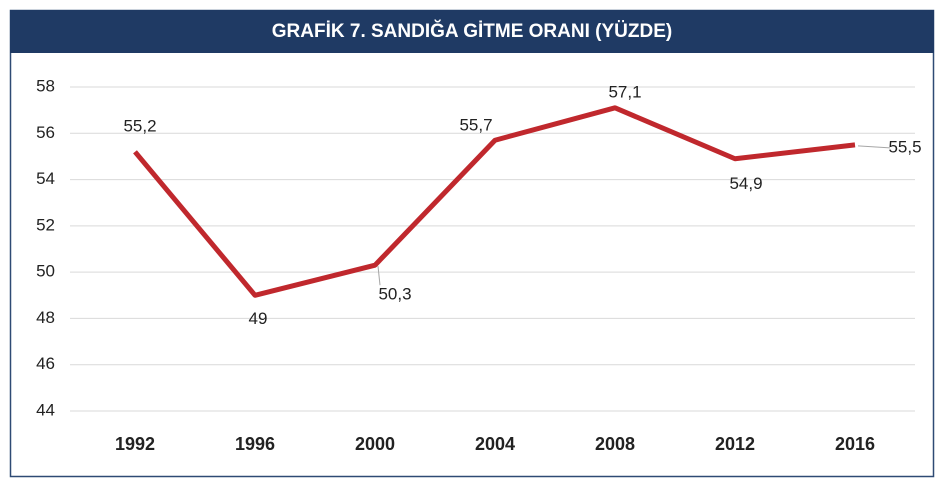  Describe the element at coordinates (135, 444) in the screenshot. I see `x-tick-label: 1992` at that location.